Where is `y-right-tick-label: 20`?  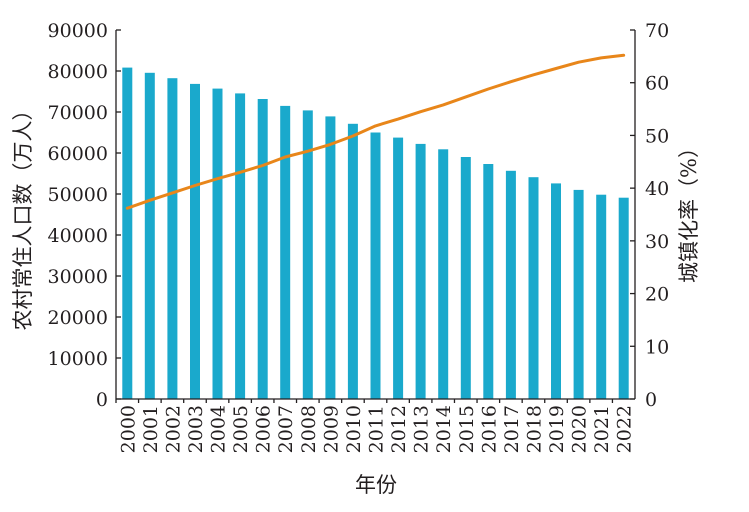
y-right-tick-label: 20 is located at coordinates (657, 295).